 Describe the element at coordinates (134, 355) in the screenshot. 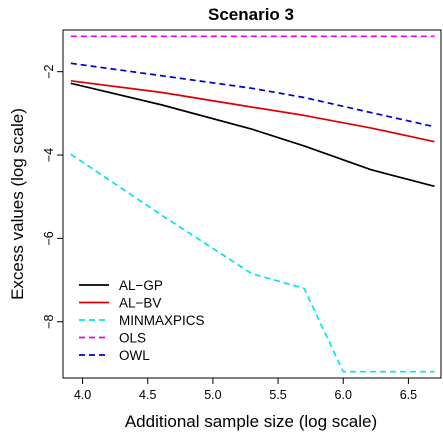

I see `legend-label-owl: OWL` at that location.